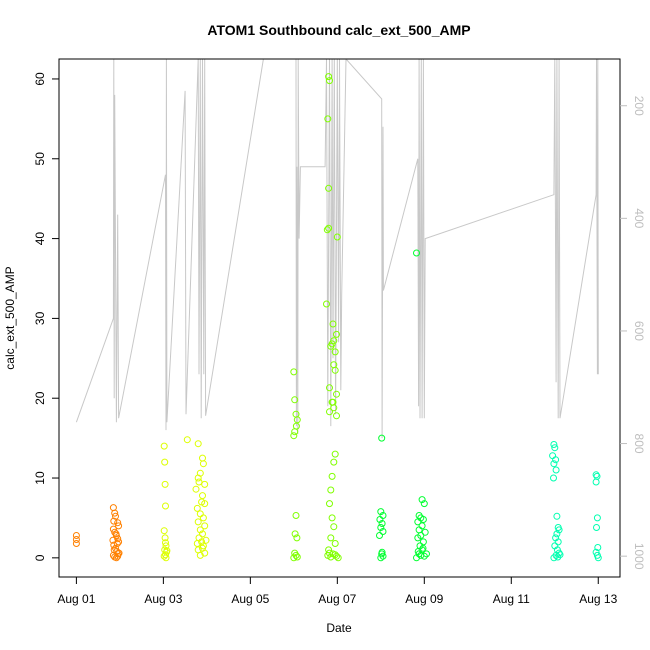 This screenshot has width=650, height=650. I want to click on y-tick-label: 50, so click(40, 159).